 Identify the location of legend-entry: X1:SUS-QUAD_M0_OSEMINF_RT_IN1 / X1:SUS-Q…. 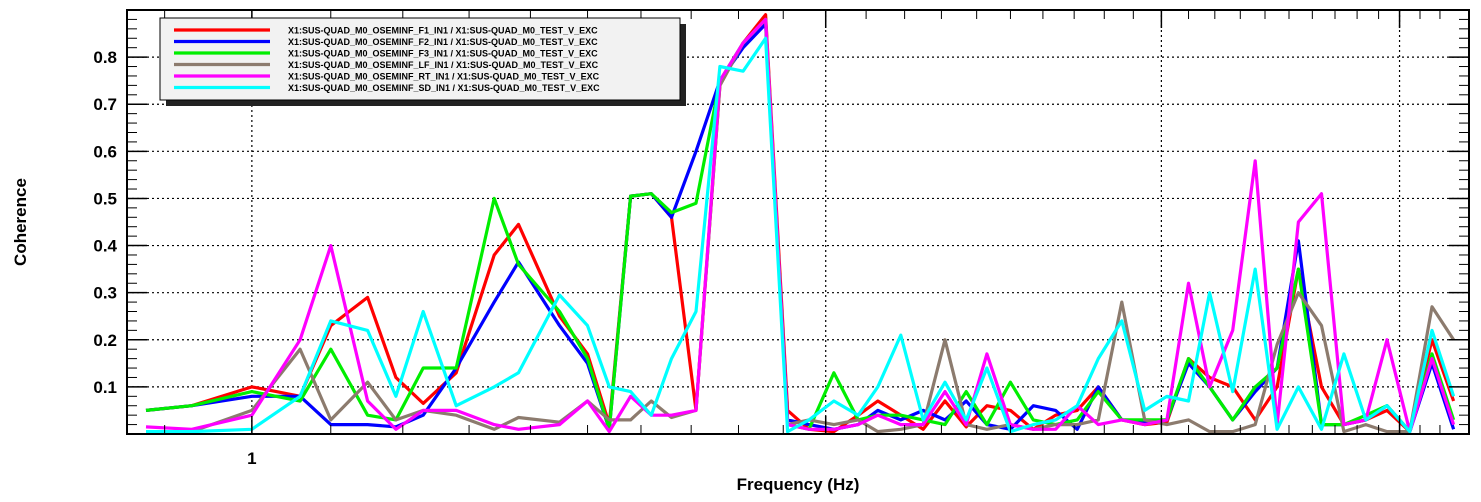
(444, 77).